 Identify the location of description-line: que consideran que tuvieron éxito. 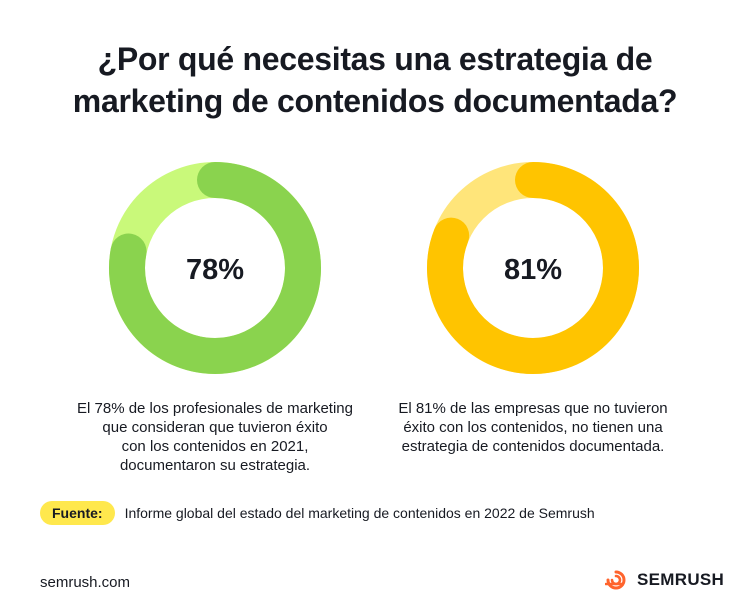
(215, 427).